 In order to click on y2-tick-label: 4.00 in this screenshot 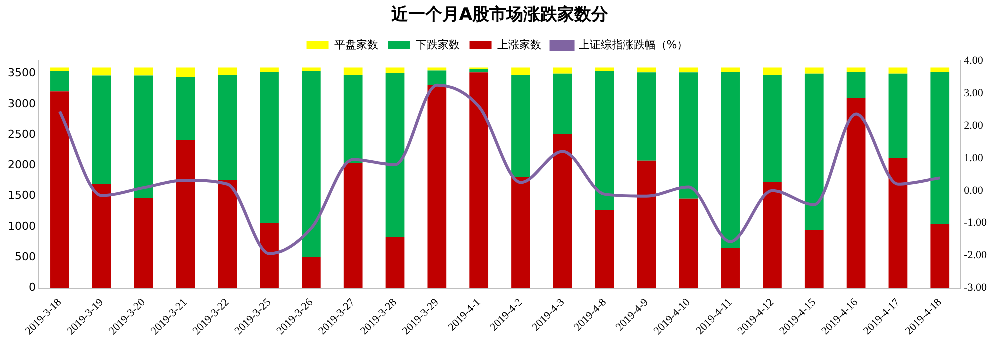, I will do `click(974, 60)`.